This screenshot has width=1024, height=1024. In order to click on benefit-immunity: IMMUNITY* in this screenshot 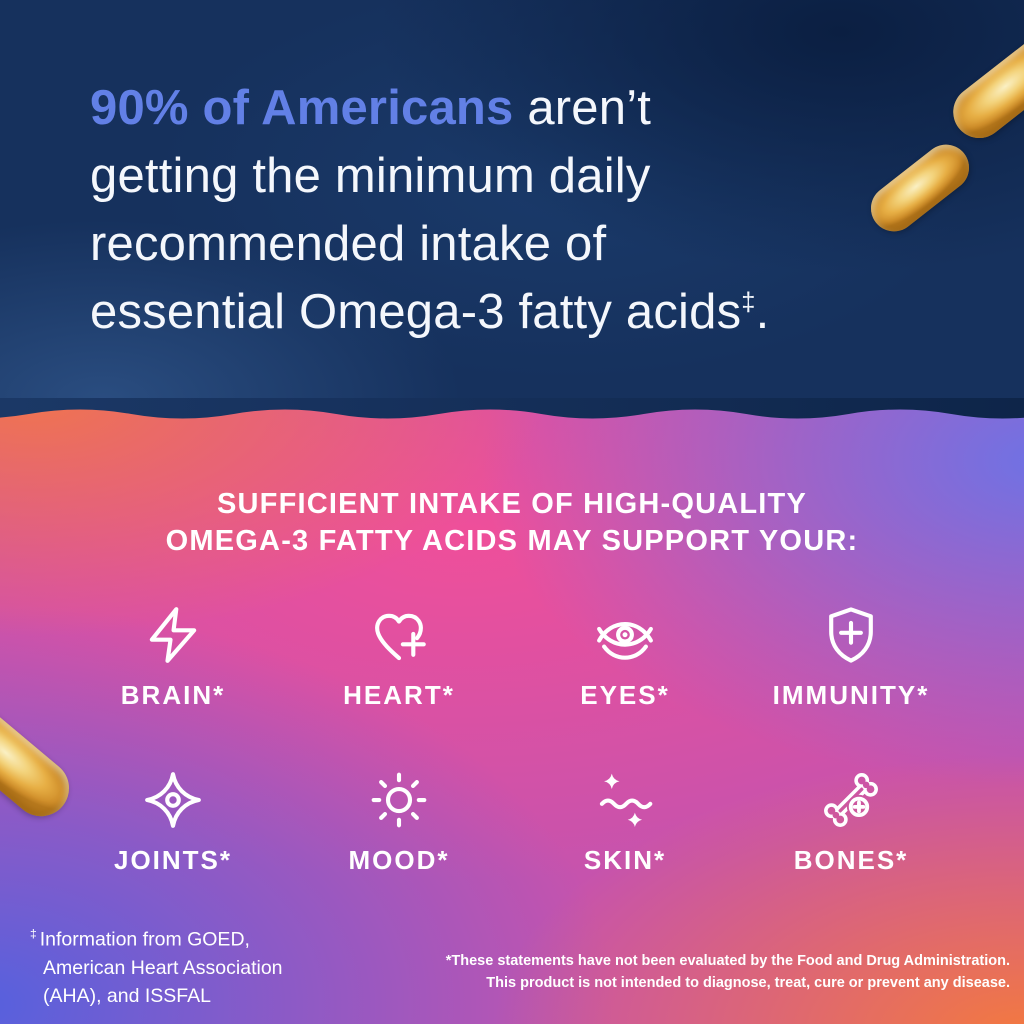, I will do `click(851, 656)`.